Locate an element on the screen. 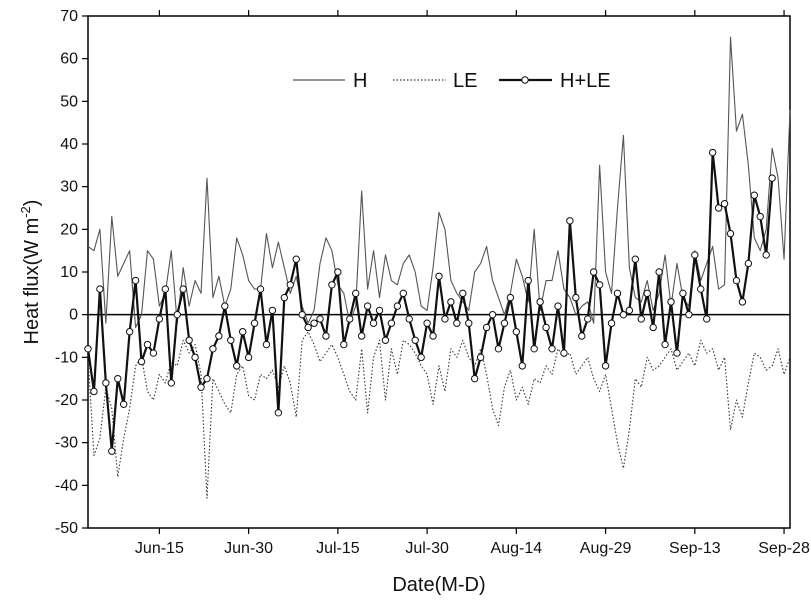 This screenshot has width=811, height=606. y-tick-label: -30 is located at coordinates (66, 443).